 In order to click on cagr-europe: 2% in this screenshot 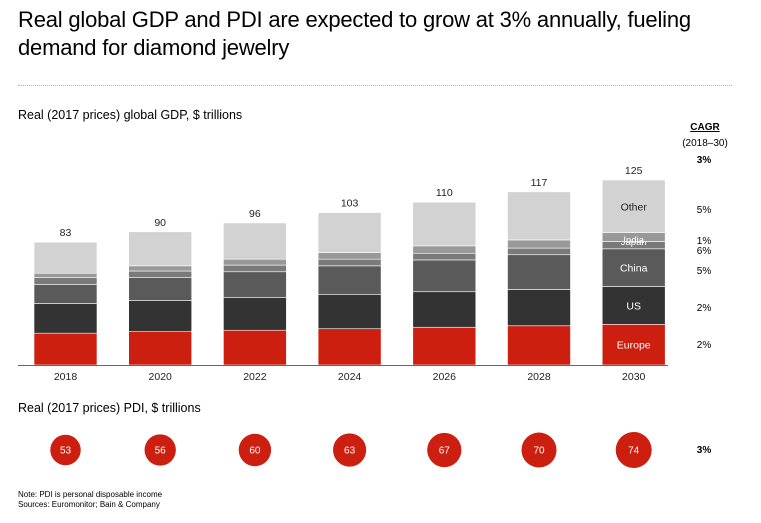, I will do `click(704, 345)`.